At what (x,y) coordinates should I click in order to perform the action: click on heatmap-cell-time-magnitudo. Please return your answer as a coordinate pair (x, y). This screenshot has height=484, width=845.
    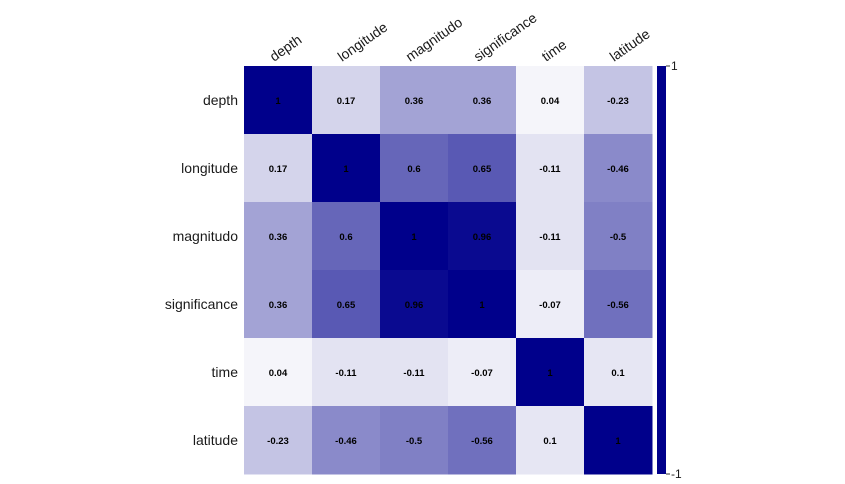
    Looking at the image, I should click on (414, 372).